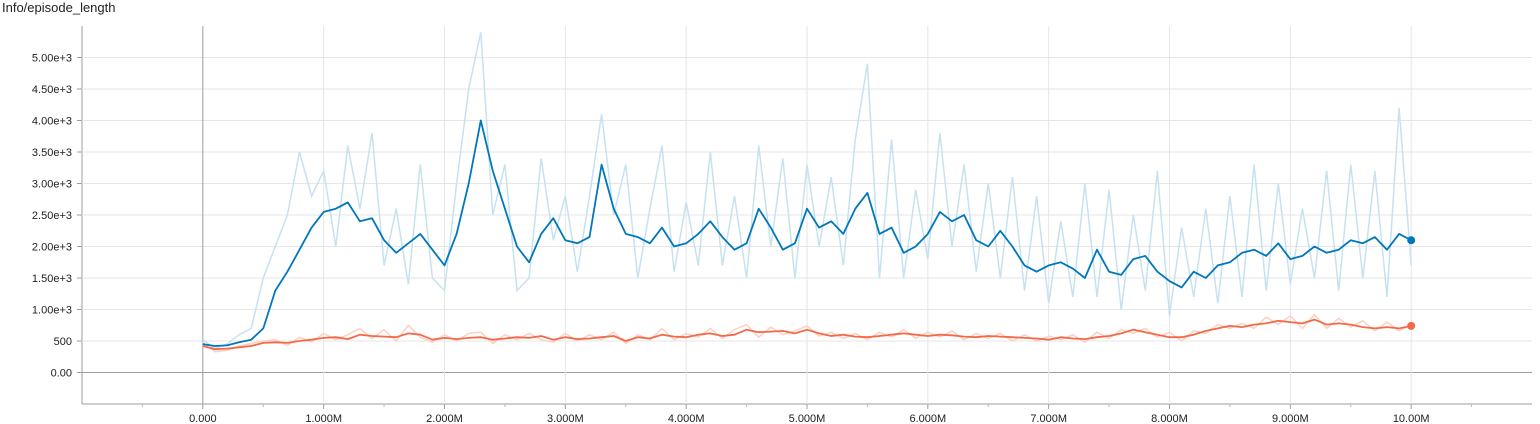 The height and width of the screenshot is (424, 1540). I want to click on series-1-smoothed-line, so click(807, 334).